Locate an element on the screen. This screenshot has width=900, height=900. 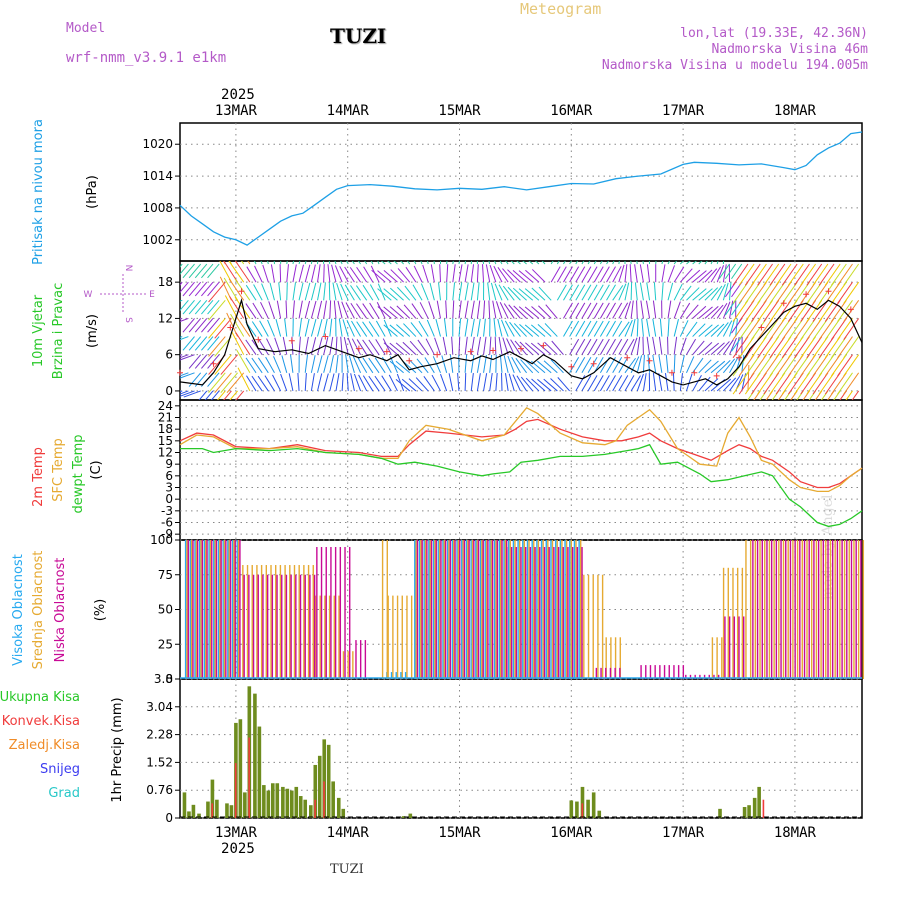
bottom-date-label: 15MAR is located at coordinates (459, 833).